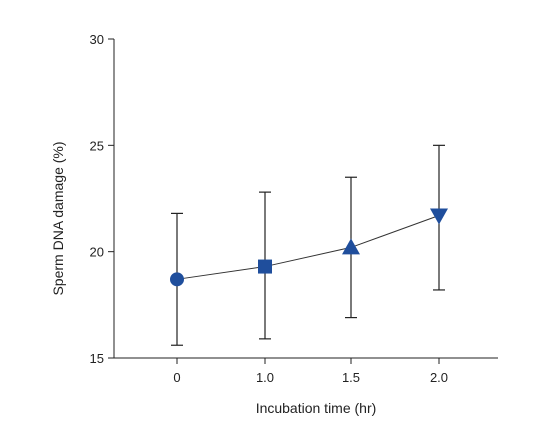 Image resolution: width=549 pixels, height=436 pixels. I want to click on data-point-triangle-down, so click(439, 216).